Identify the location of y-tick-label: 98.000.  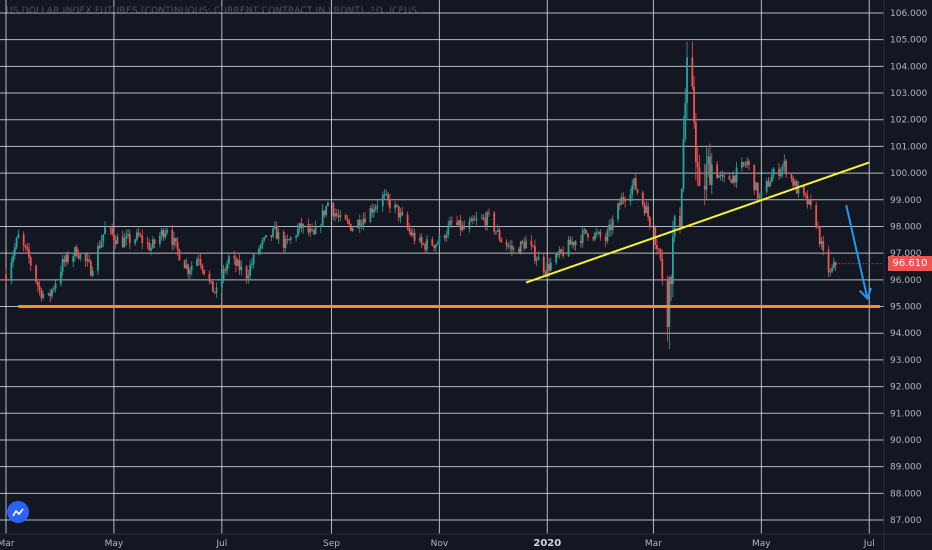
(906, 227).